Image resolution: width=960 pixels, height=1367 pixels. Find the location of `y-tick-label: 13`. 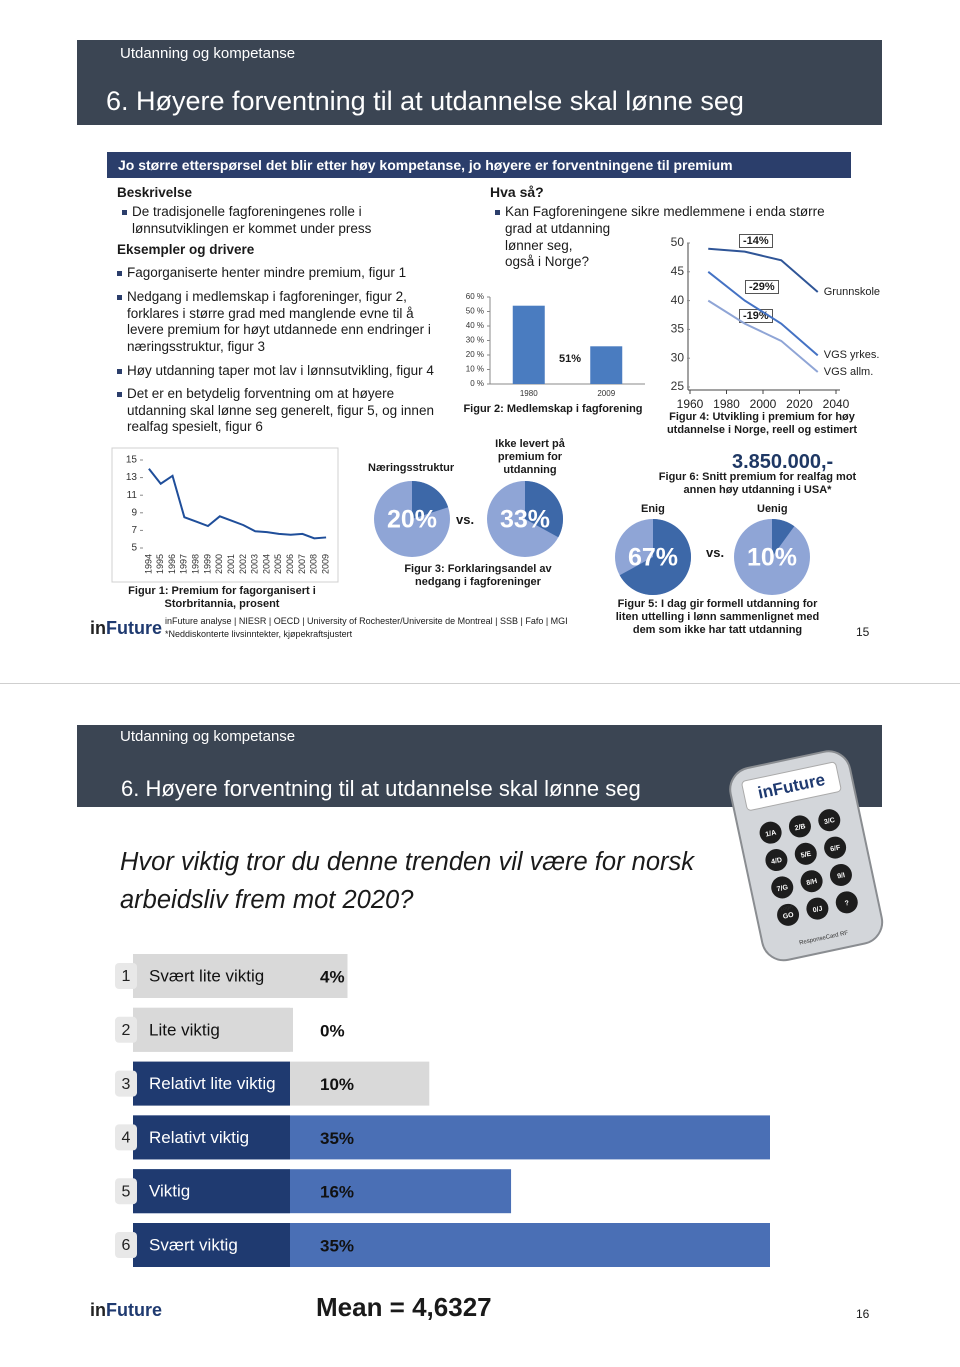

y-tick-label: 13 is located at coordinates (132, 477).